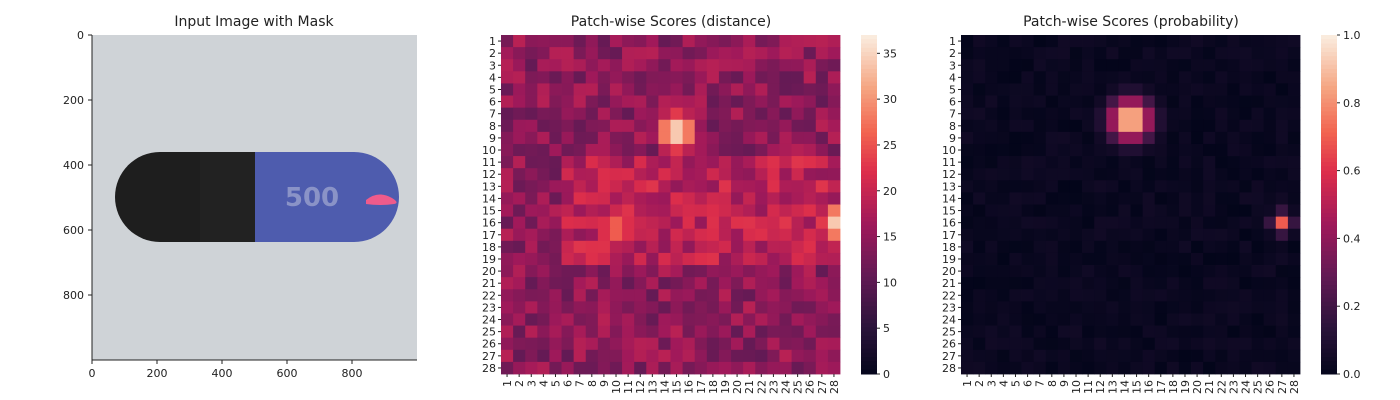 This screenshot has width=1400, height=400. Describe the element at coordinates (489, 223) in the screenshot. I see `heatmap-y-tick-label: 16` at that location.